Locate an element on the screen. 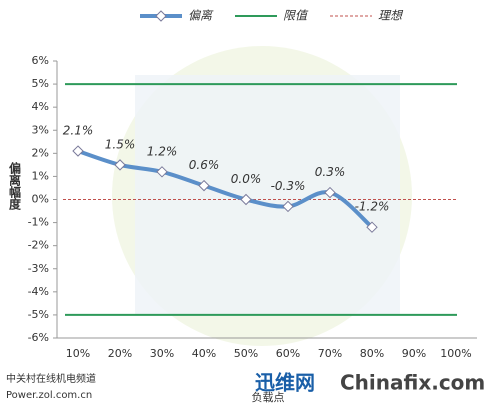 The width and height of the screenshot is (500, 408). legend-label: 偏离 is located at coordinates (201, 16).